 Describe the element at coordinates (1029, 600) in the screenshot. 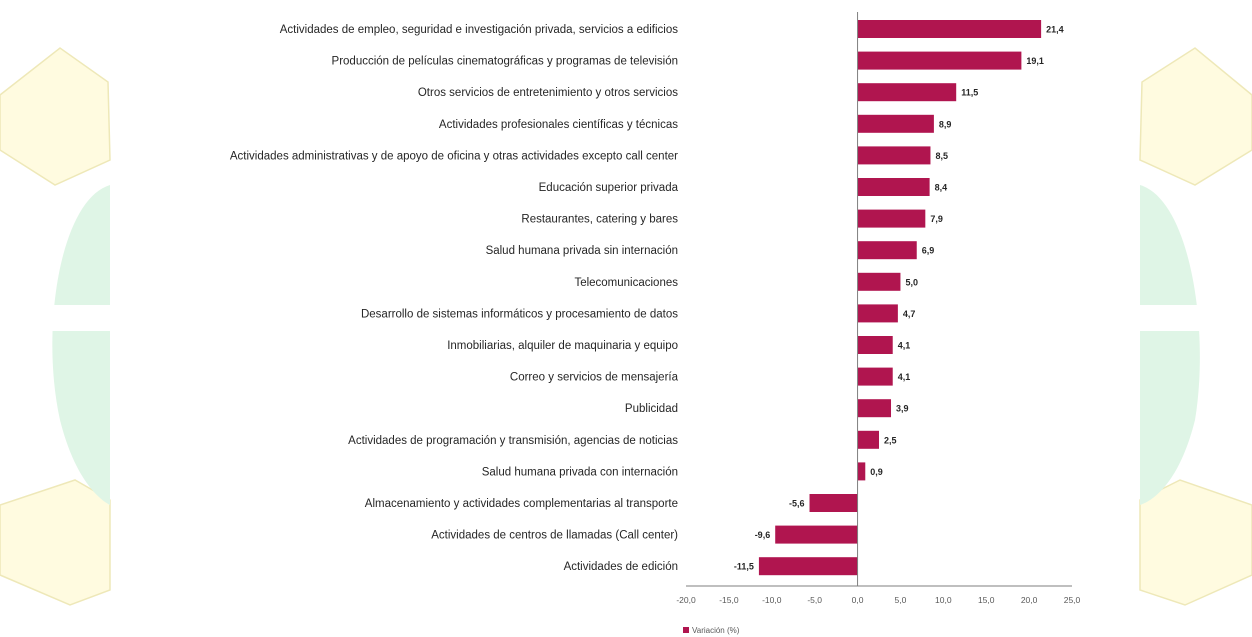

I see `x-tick-label: 20,0` at that location.